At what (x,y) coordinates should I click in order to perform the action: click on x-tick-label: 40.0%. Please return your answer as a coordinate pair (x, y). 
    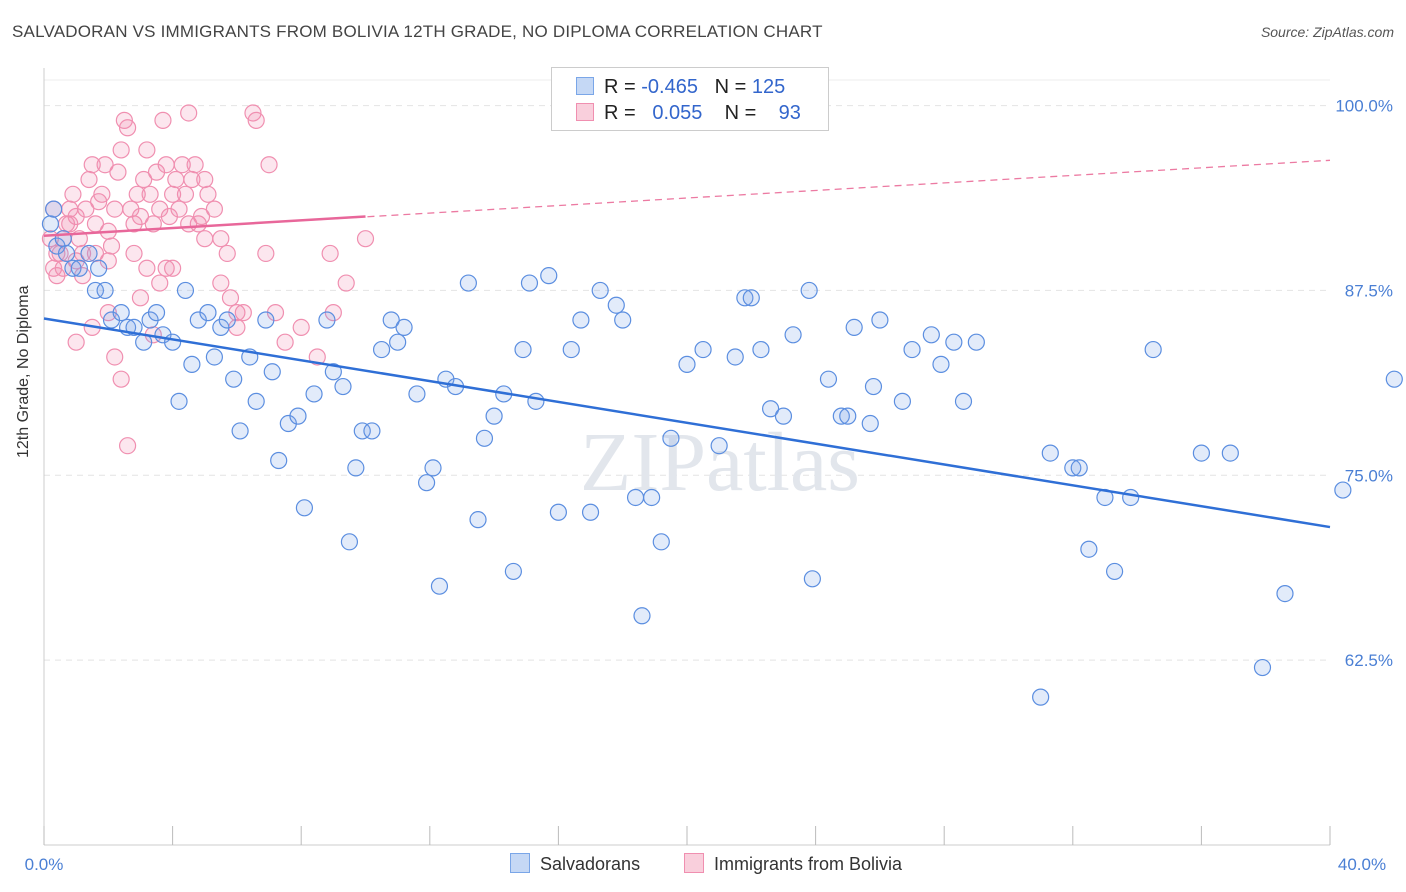
    Looking at the image, I should click on (1362, 864).